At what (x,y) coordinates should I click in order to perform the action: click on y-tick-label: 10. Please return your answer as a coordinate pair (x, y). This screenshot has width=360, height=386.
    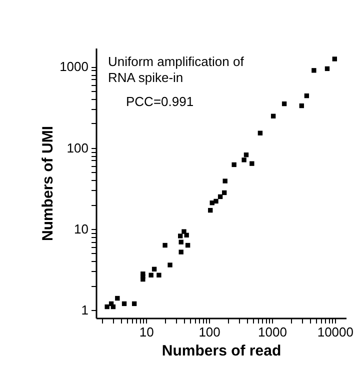
    Looking at the image, I should click on (81, 228).